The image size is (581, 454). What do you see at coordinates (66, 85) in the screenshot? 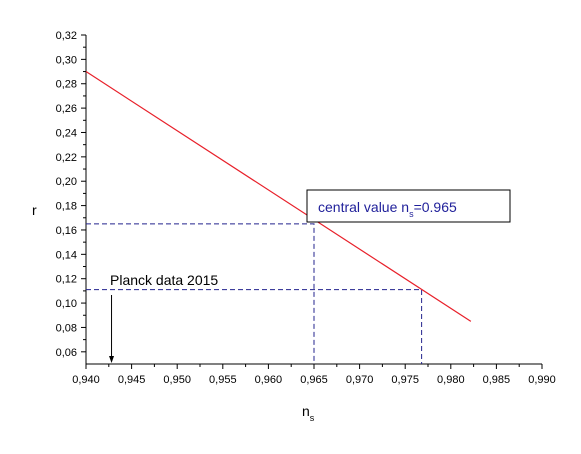
I see `y-tick-label: 0,28` at bounding box center [66, 85].